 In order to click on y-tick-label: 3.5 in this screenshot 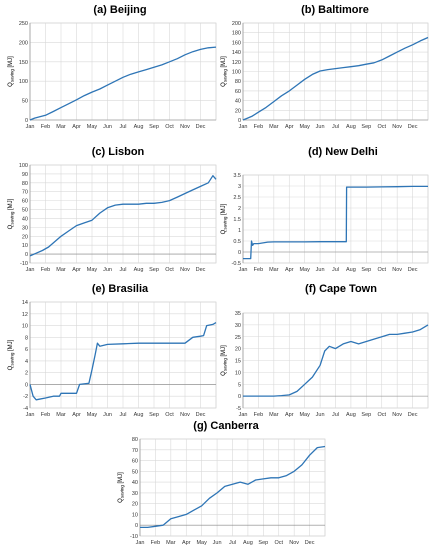, I will do `click(237, 176)`.